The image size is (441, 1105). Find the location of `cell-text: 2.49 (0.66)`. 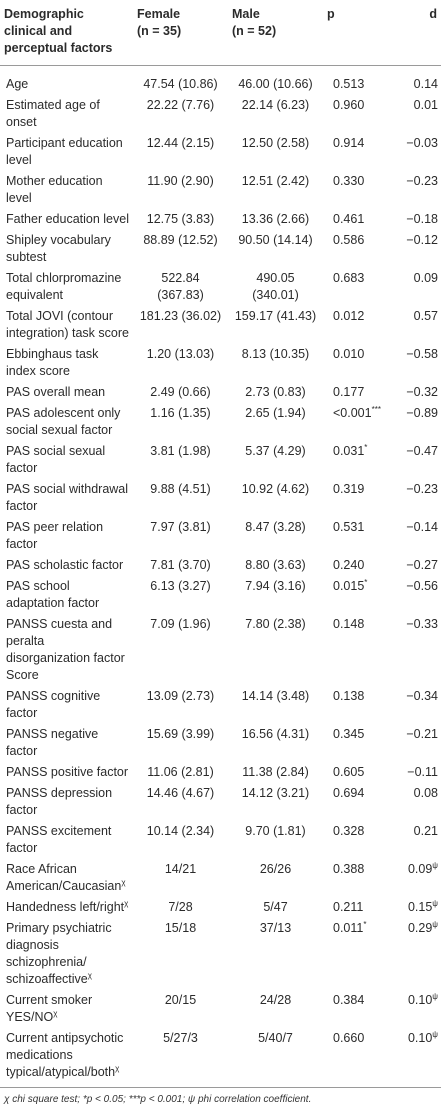

cell-text: 2.49 (0.66) is located at coordinates (180, 392).